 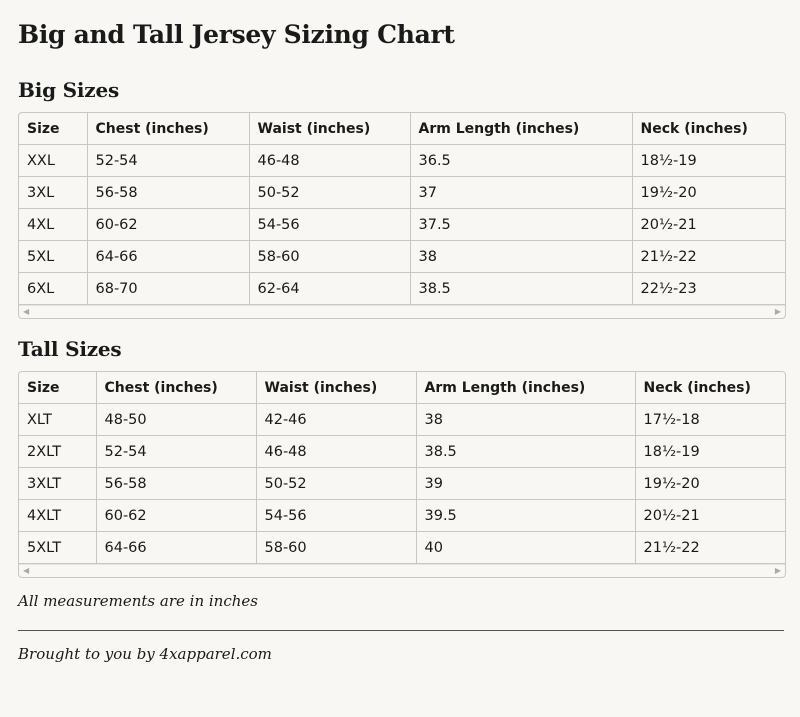 What do you see at coordinates (521, 224) in the screenshot?
I see `cell-arm-length: 37.5` at bounding box center [521, 224].